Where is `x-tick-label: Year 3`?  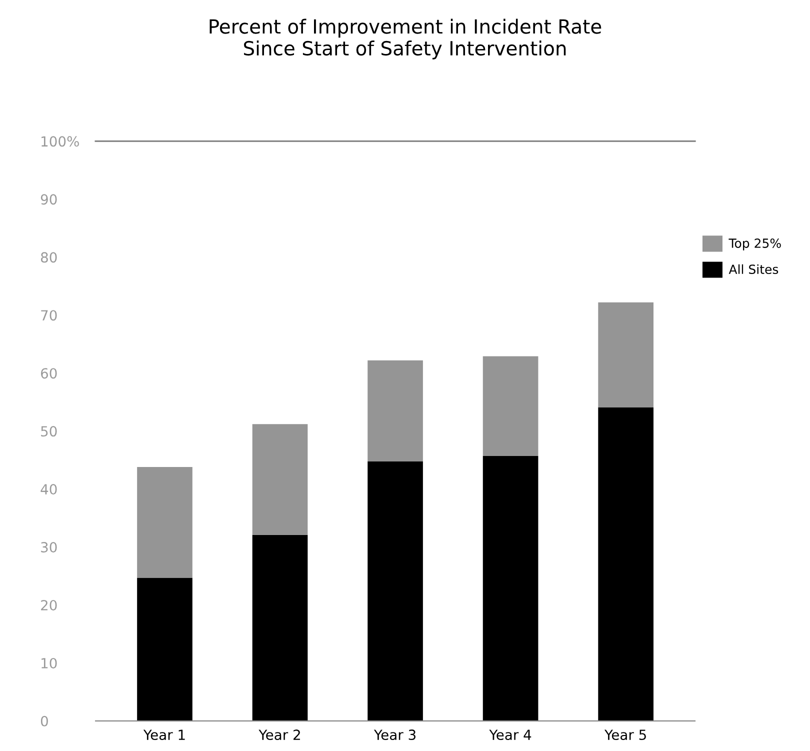 x-tick-label: Year 3 is located at coordinates (395, 735).